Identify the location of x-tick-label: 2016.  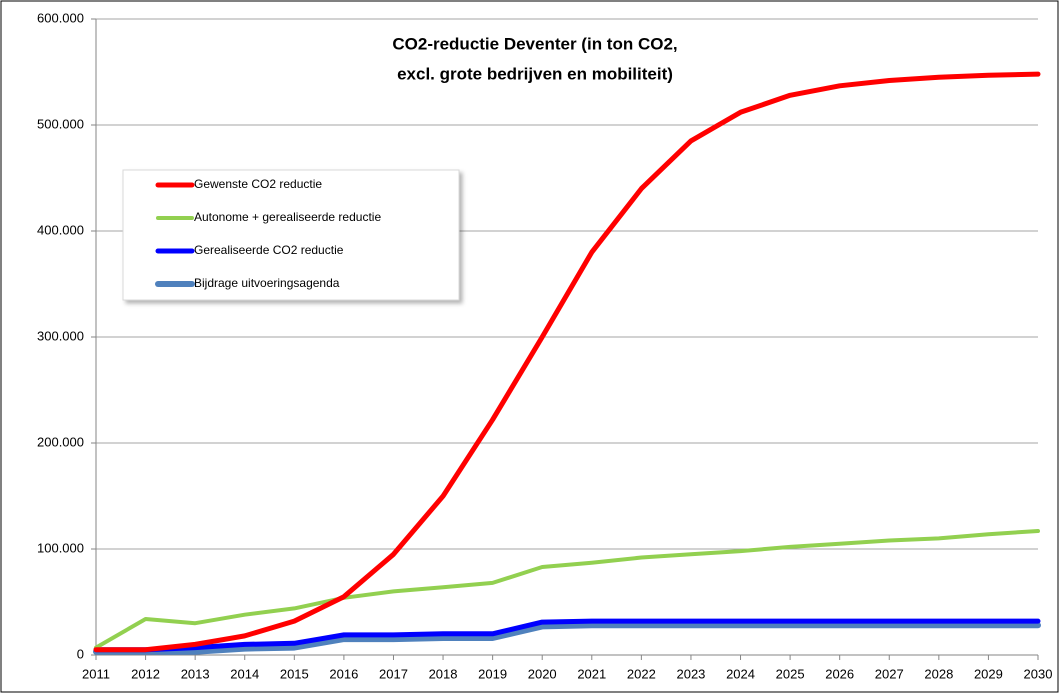
(343, 673).